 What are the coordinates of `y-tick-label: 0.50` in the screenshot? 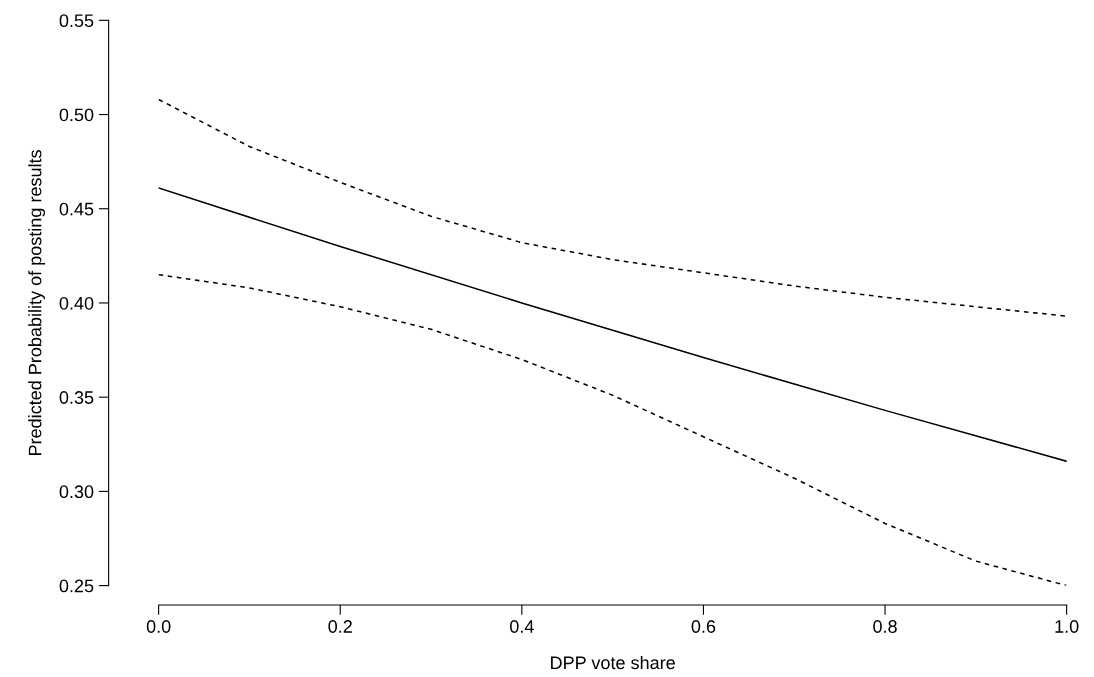 It's located at (76, 115).